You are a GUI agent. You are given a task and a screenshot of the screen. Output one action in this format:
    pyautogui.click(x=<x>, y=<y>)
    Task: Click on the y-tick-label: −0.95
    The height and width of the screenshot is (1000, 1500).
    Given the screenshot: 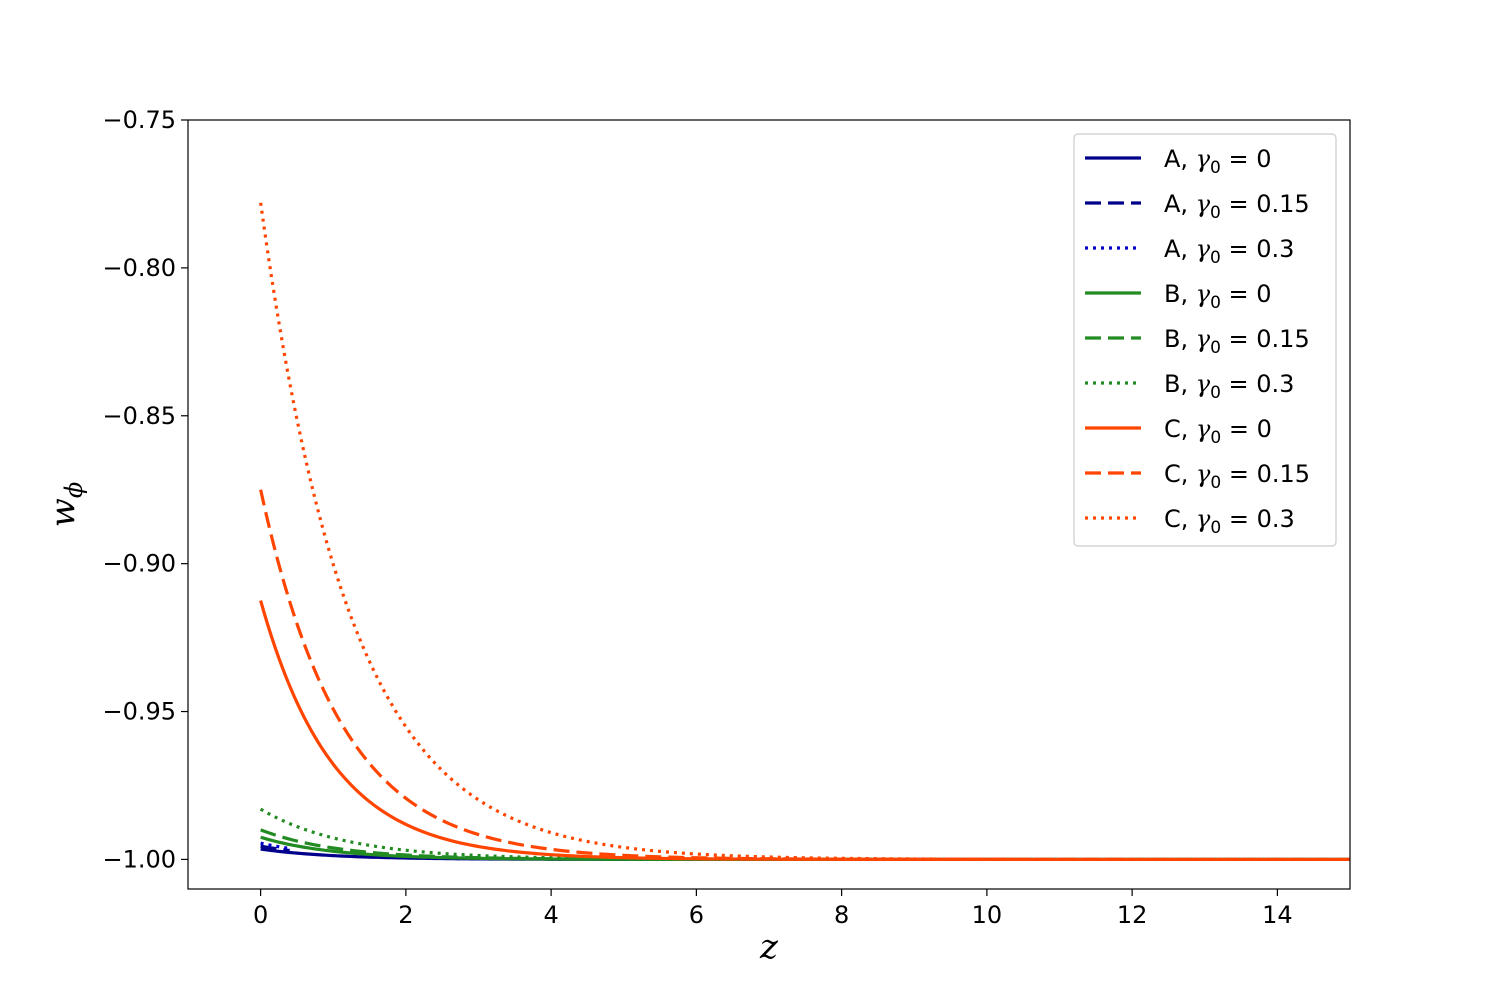 What is the action you would take?
    pyautogui.click(x=139, y=712)
    